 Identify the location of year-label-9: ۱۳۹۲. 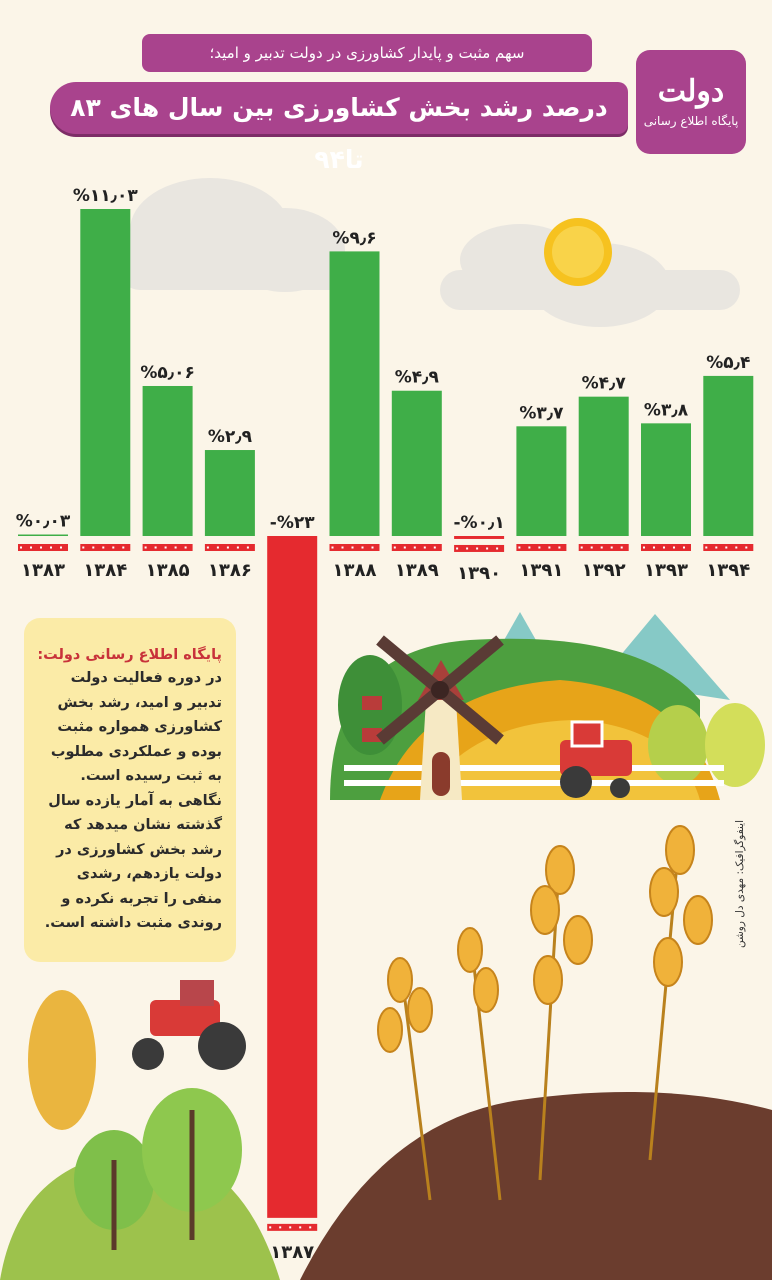
(604, 570).